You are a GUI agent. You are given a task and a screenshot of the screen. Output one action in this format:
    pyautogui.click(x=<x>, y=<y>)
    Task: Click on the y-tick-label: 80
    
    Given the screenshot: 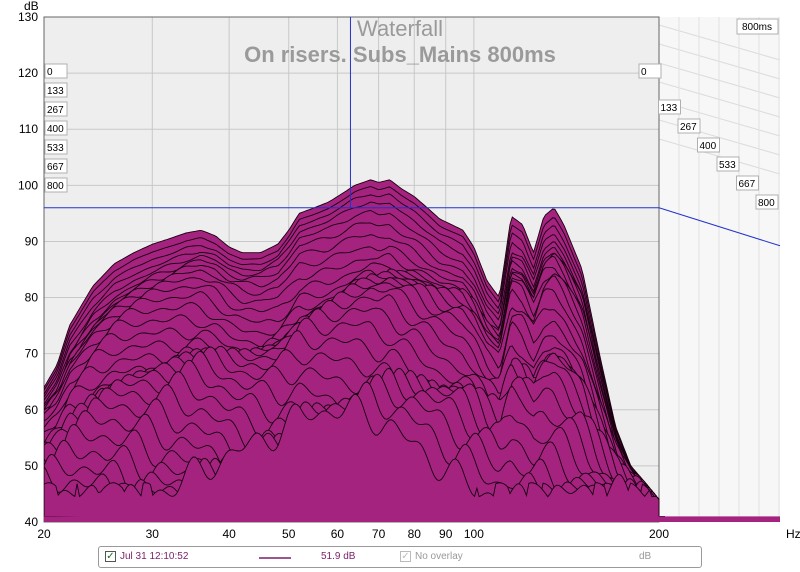 What is the action you would take?
    pyautogui.click(x=32, y=298)
    